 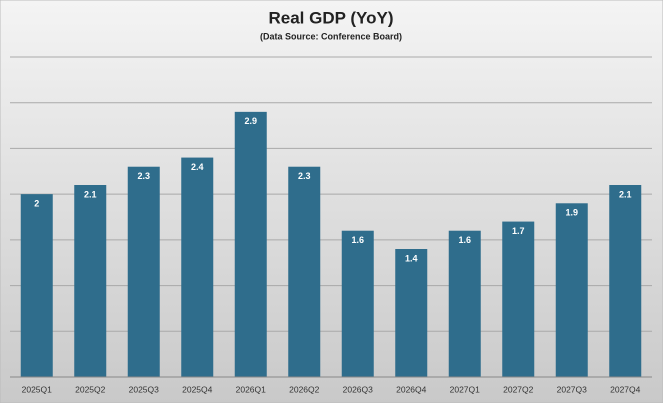 What do you see at coordinates (197, 389) in the screenshot?
I see `x-tick-label: 2025Q4` at bounding box center [197, 389].